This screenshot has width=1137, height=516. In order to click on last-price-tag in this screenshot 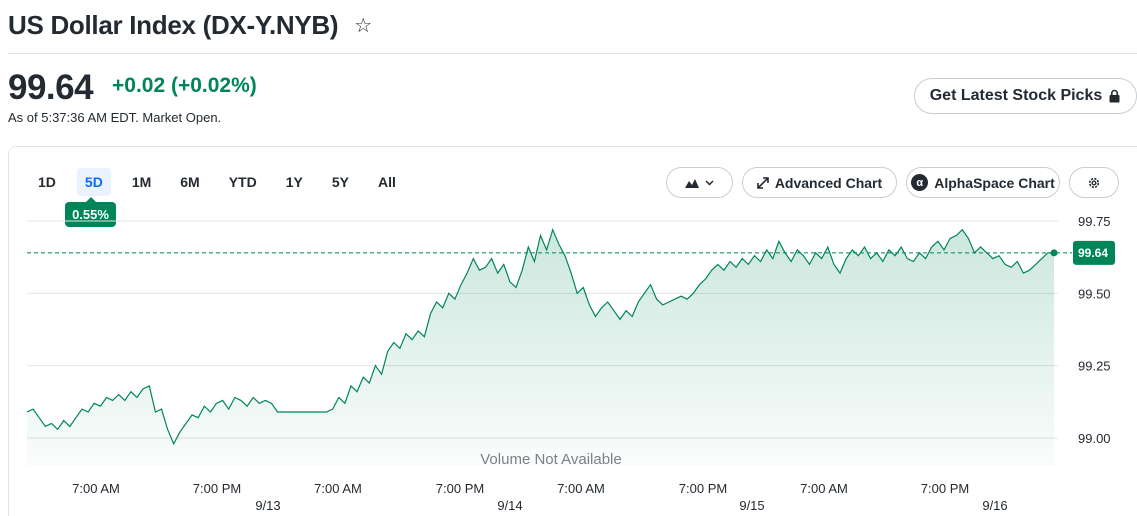, I will do `click(1094, 252)`.